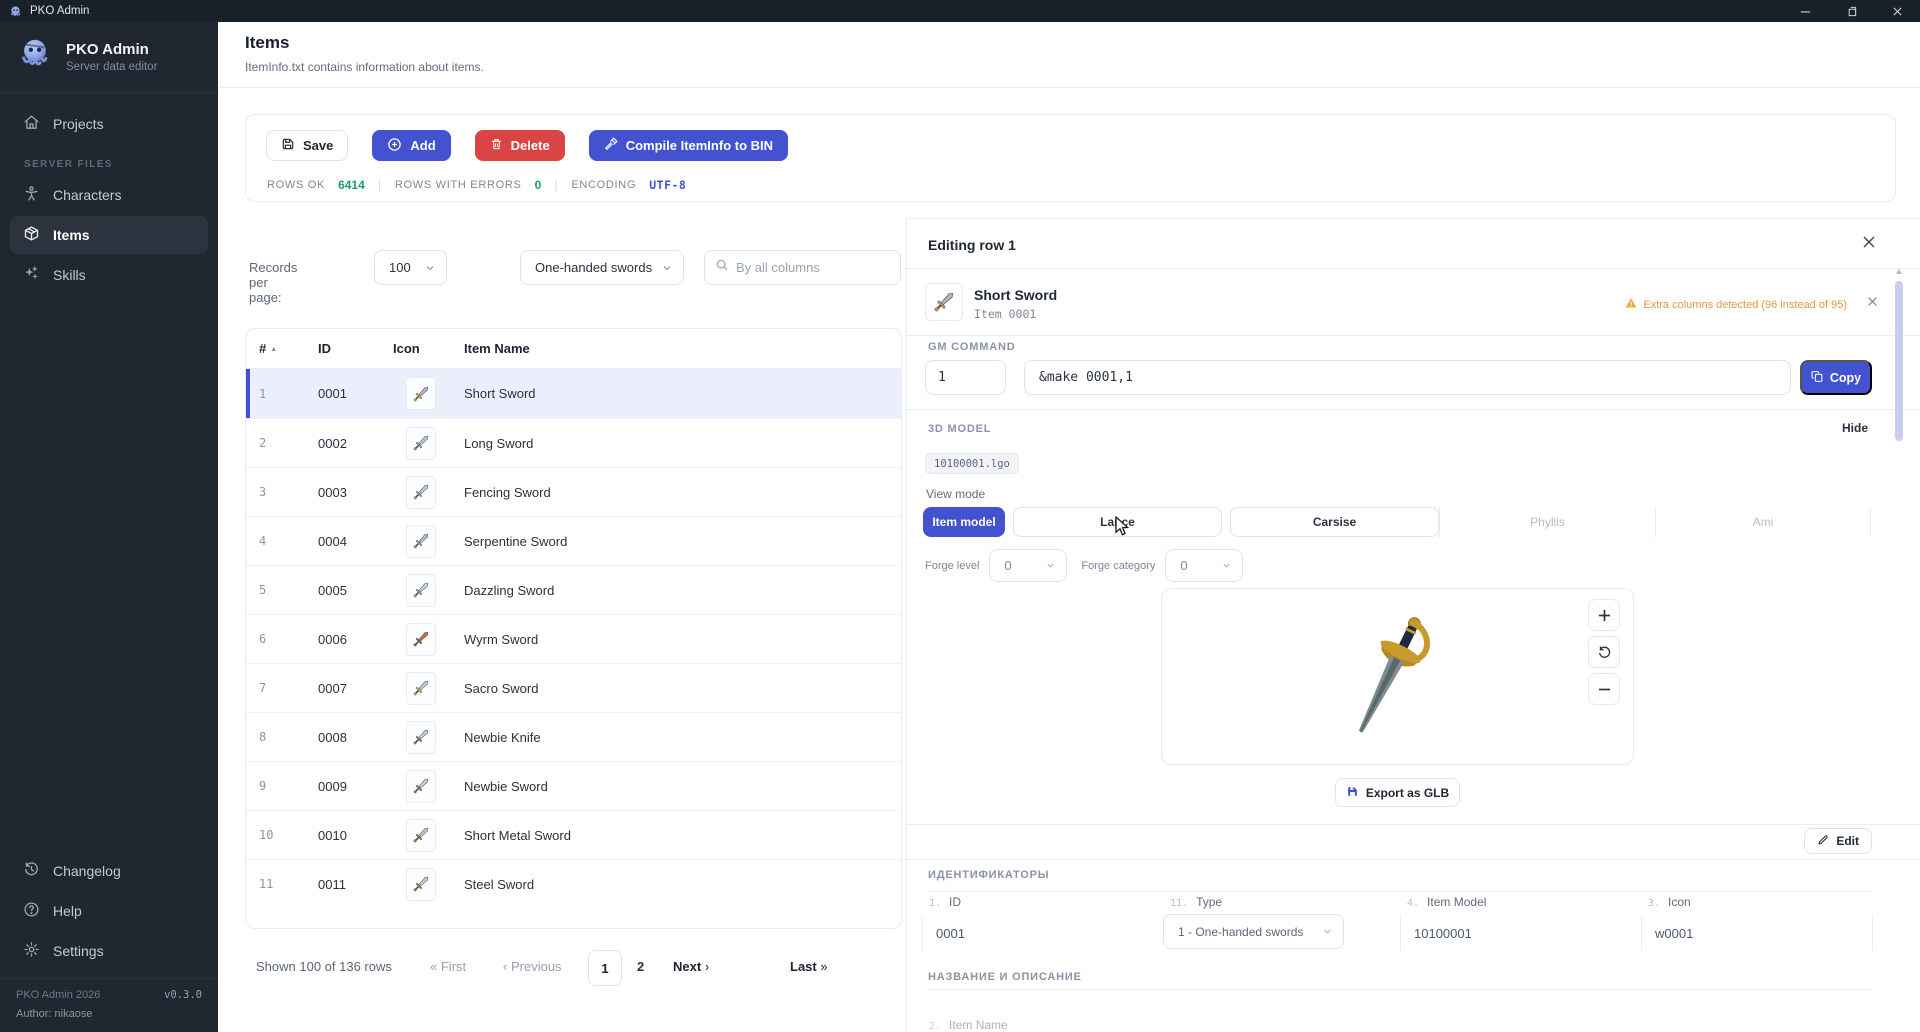 This screenshot has height=1032, width=1920. What do you see at coordinates (573, 736) in the screenshot?
I see `table-row: 8 0008 Newbie Knife` at bounding box center [573, 736].